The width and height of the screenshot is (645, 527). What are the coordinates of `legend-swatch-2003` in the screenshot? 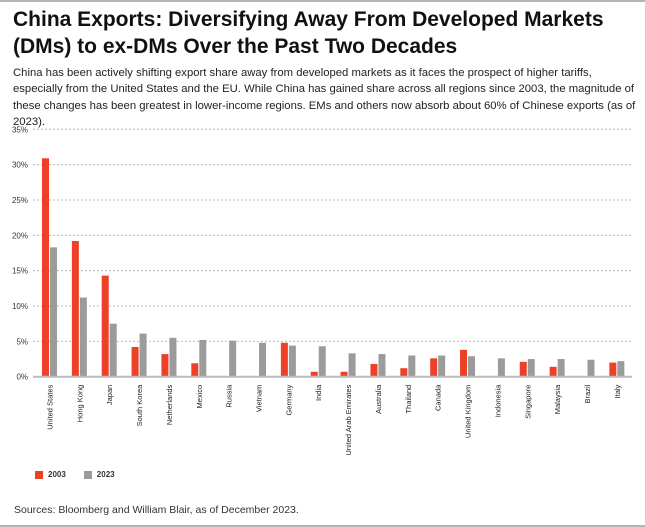 It's located at (39, 474).